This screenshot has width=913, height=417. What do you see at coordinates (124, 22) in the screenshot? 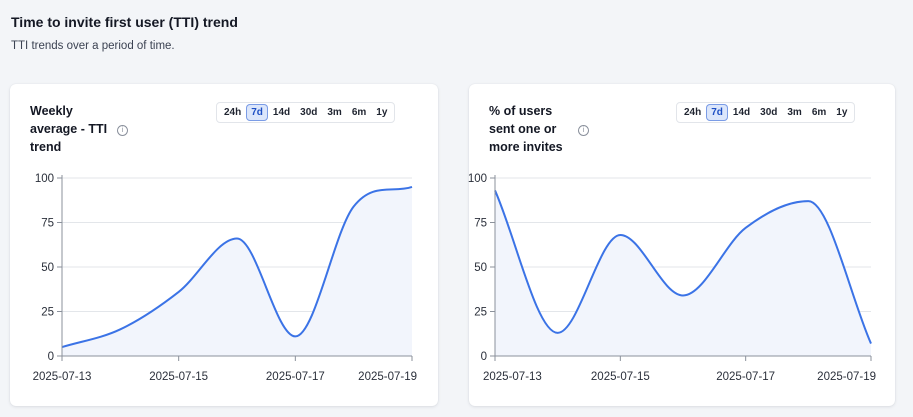
I see `section-title: Time to invite first user (TTI) trend` at bounding box center [124, 22].